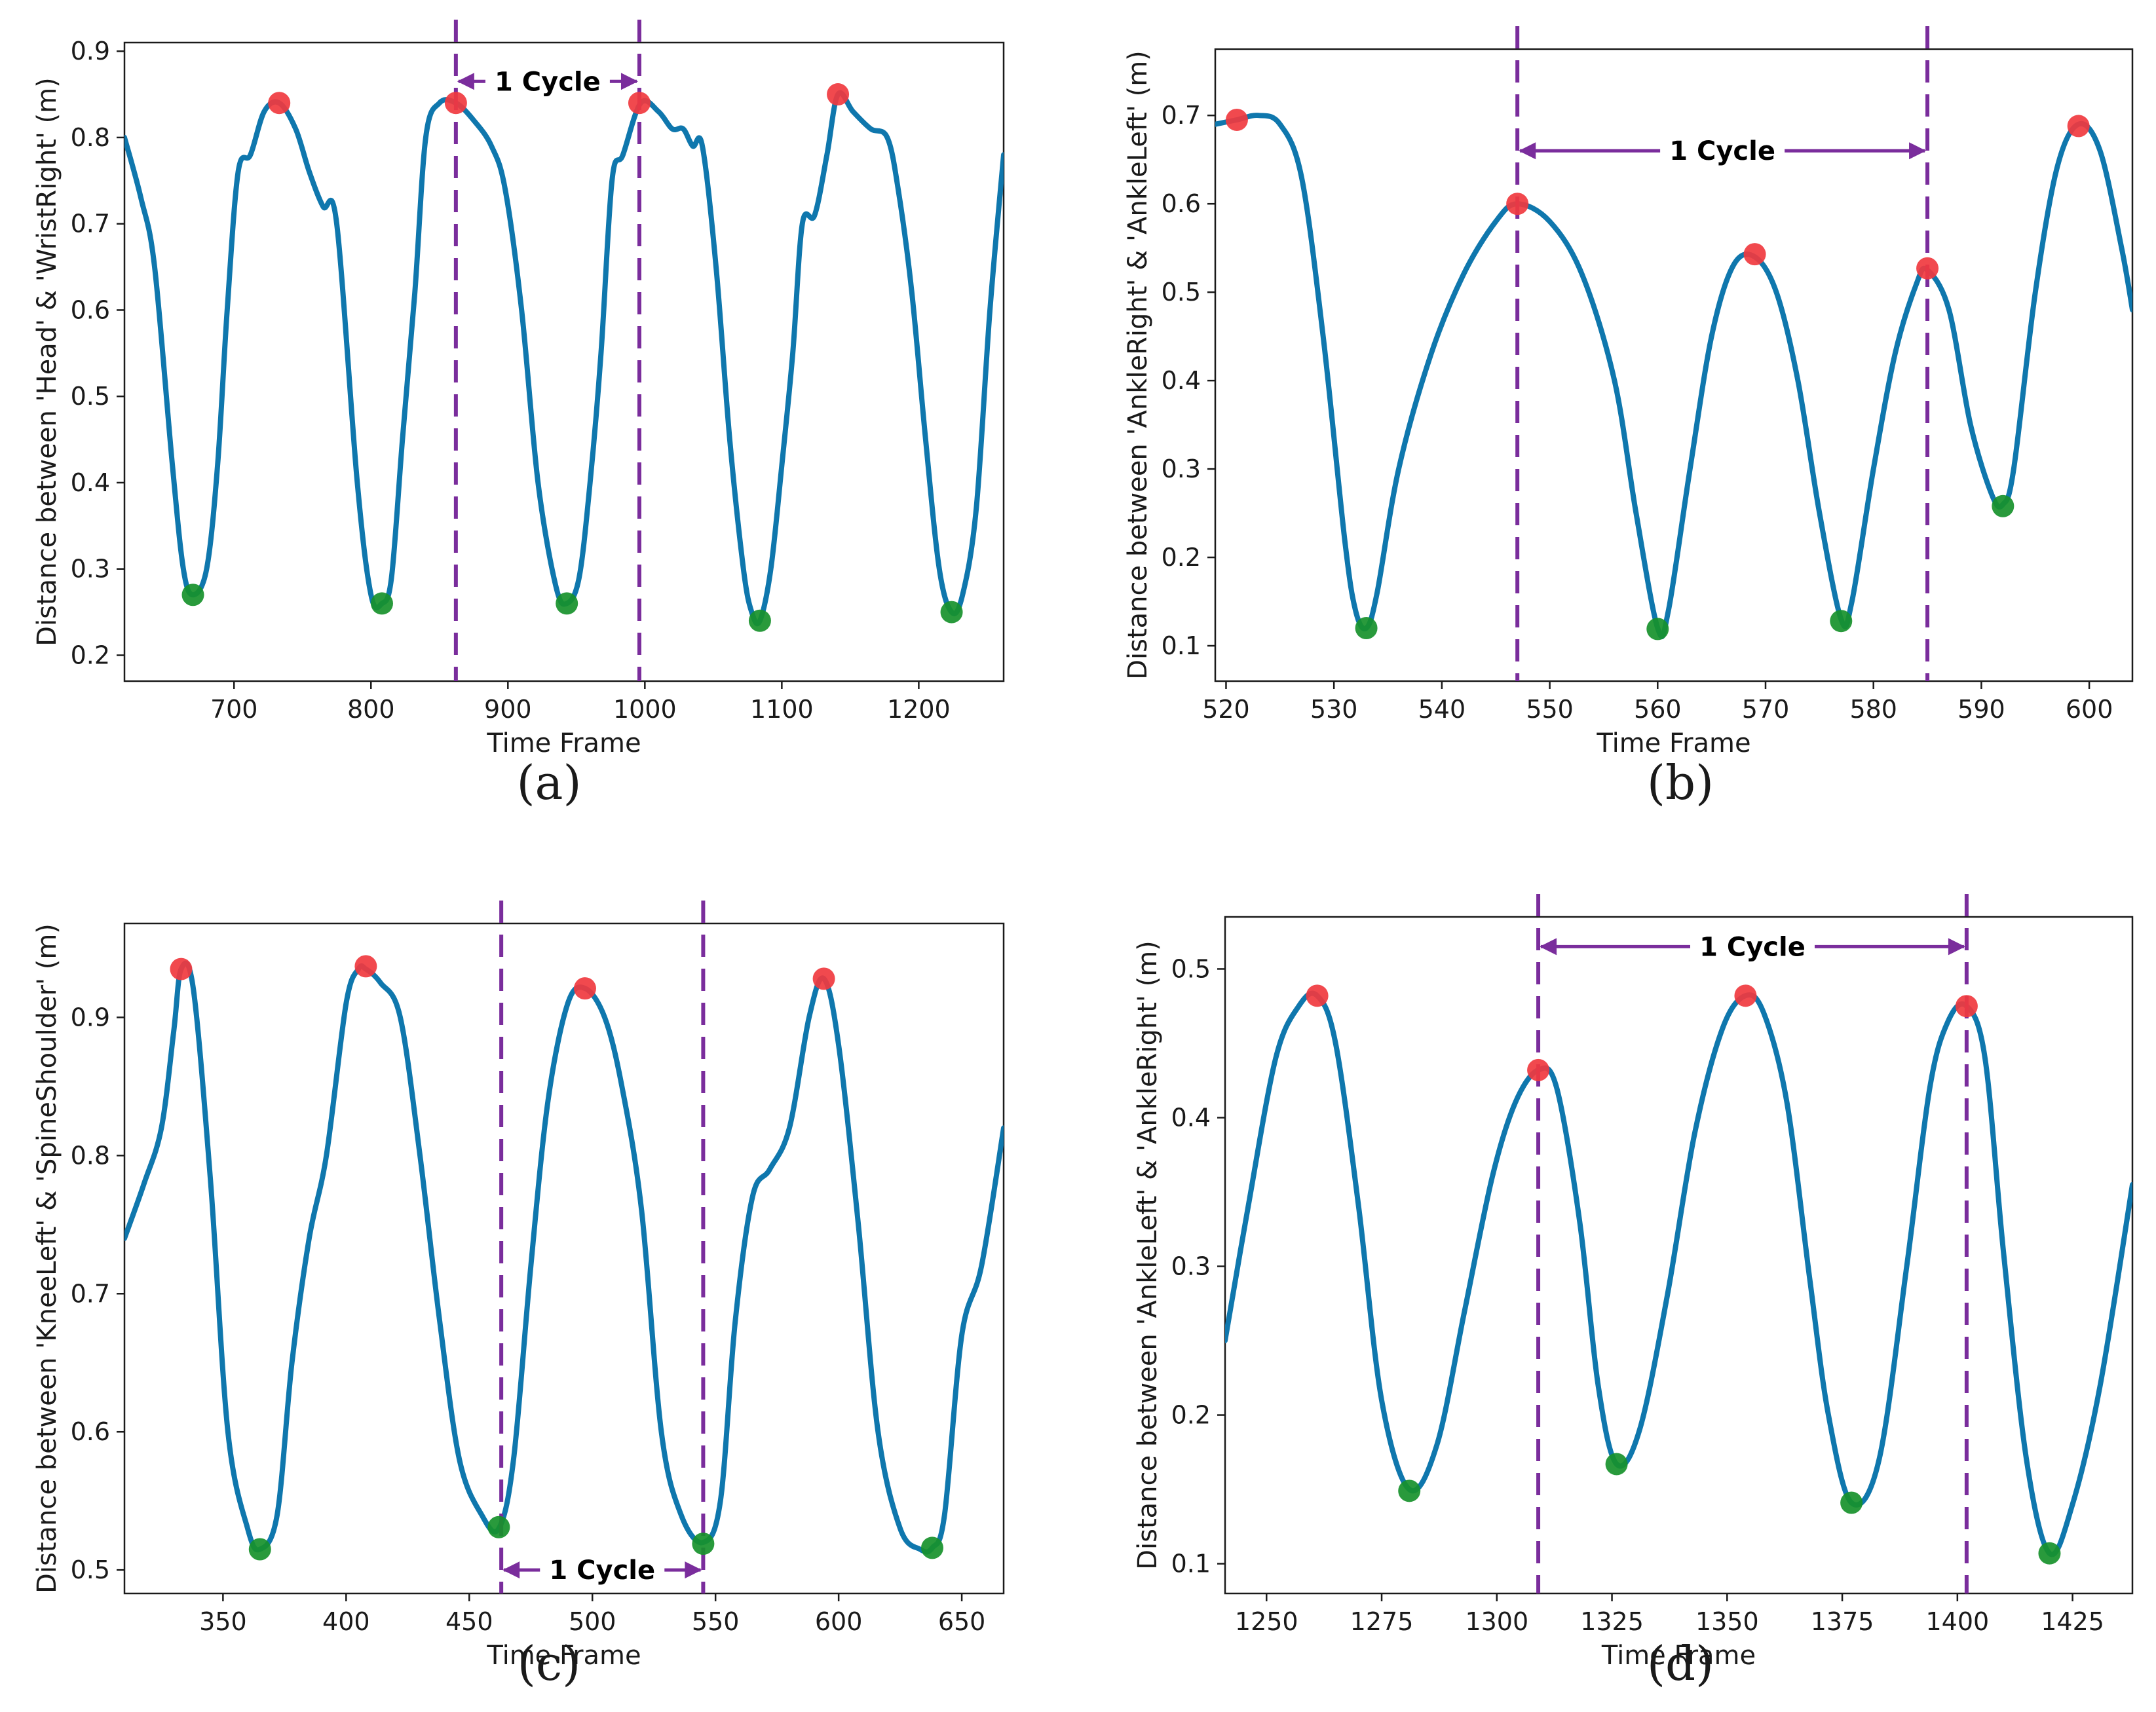 The width and height of the screenshot is (2156, 1712). What do you see at coordinates (645, 709) in the screenshot?
I see `x-tick-label: 1000` at bounding box center [645, 709].